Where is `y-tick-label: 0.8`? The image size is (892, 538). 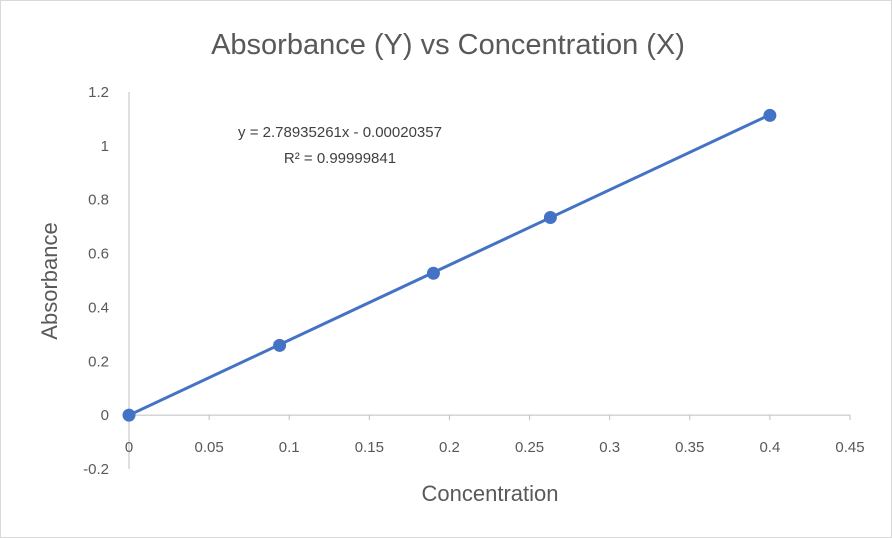 y-tick-label: 0.8 is located at coordinates (98, 200).